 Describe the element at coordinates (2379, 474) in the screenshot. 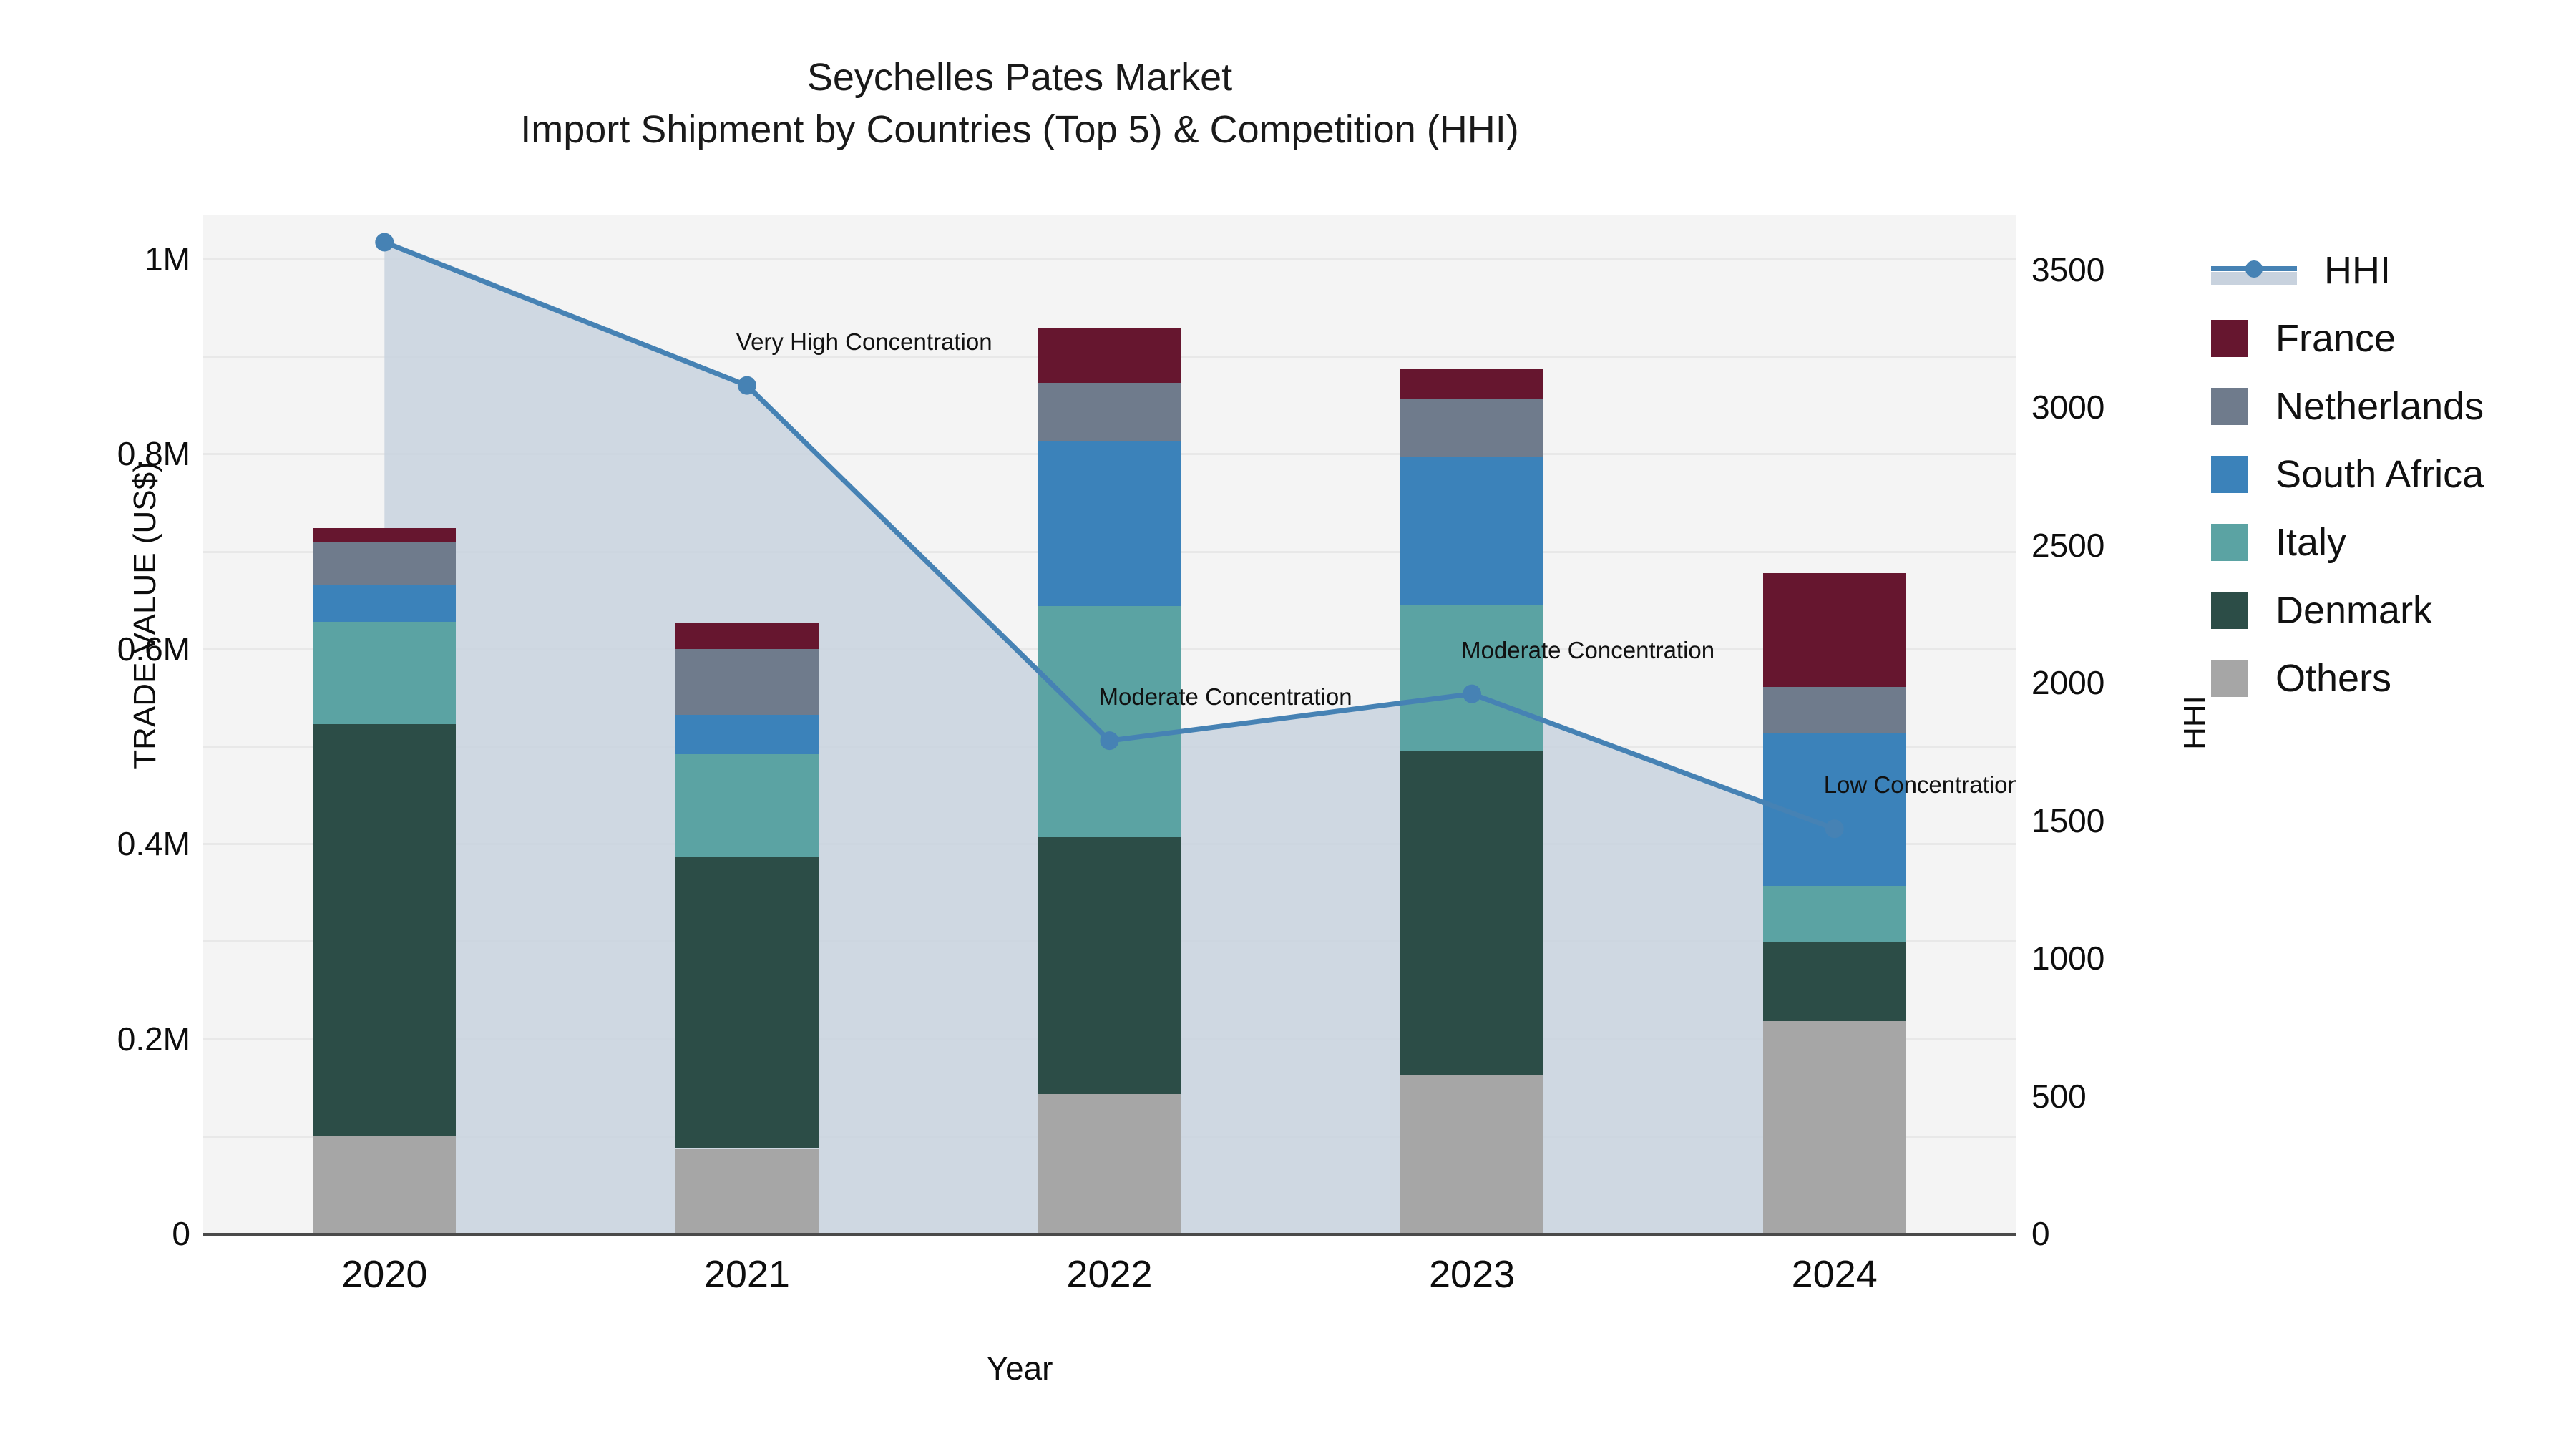

I see `legend-label: South Africa` at that location.